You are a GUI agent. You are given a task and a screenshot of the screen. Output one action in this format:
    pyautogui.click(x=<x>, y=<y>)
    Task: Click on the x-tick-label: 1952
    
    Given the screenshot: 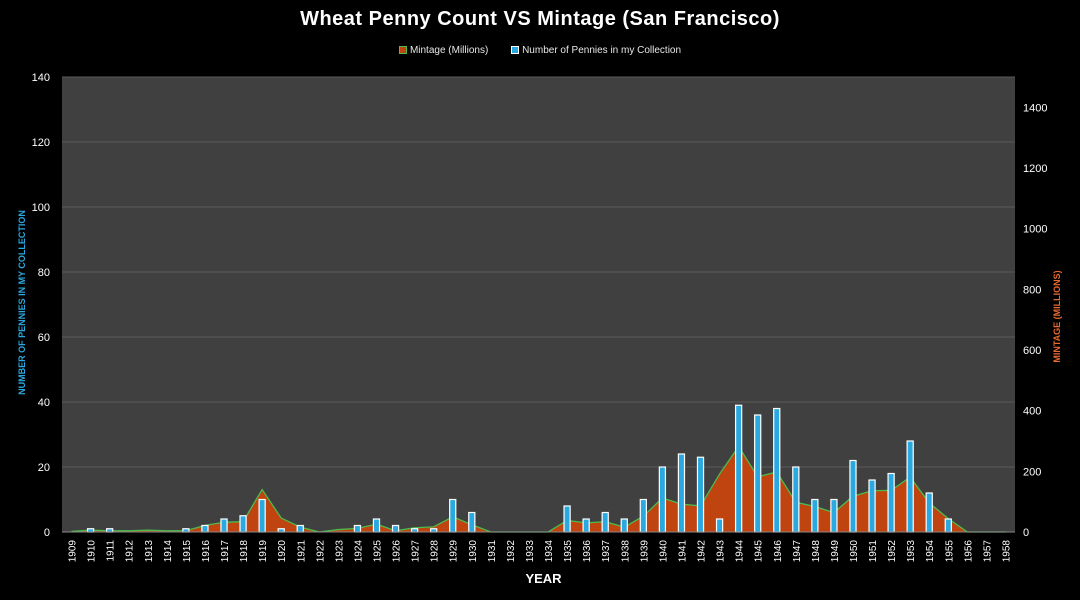 What is the action you would take?
    pyautogui.click(x=892, y=551)
    